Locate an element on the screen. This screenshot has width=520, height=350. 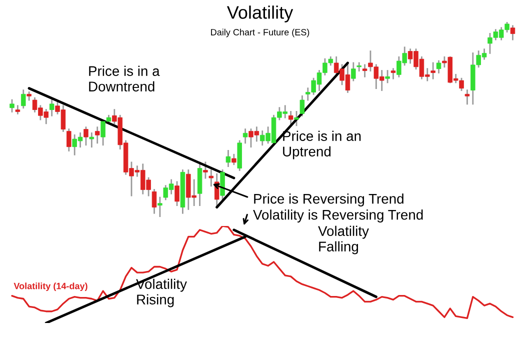
chart-title: Volatility is located at coordinates (260, 14).